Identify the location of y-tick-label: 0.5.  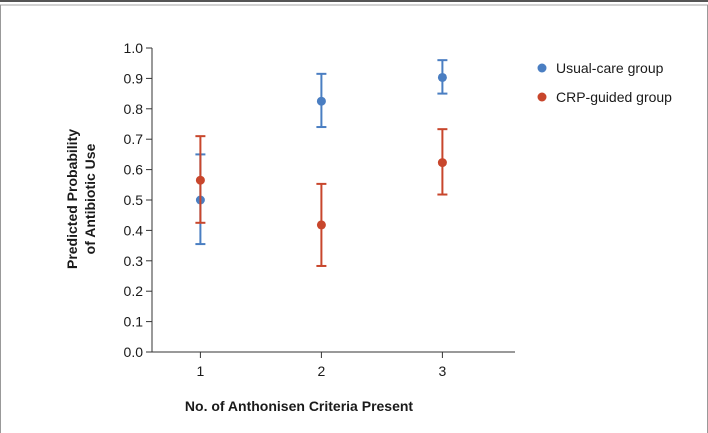
(134, 200).